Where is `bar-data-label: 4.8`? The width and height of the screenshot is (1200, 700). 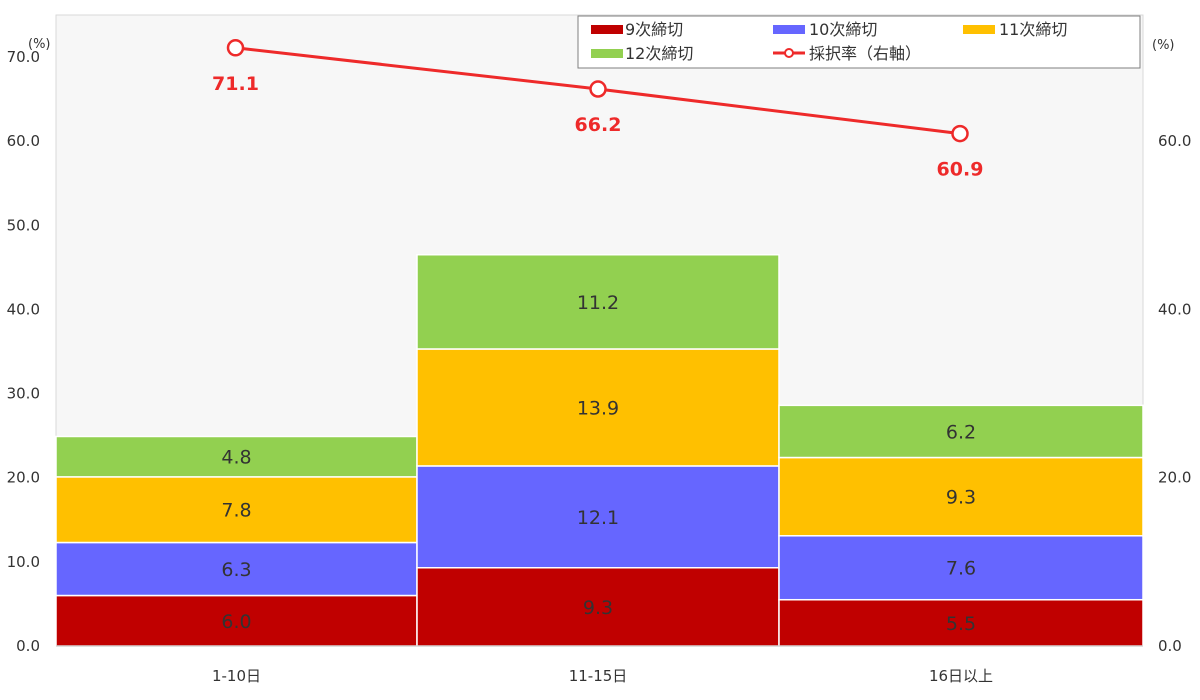 bar-data-label: 4.8 is located at coordinates (236, 458).